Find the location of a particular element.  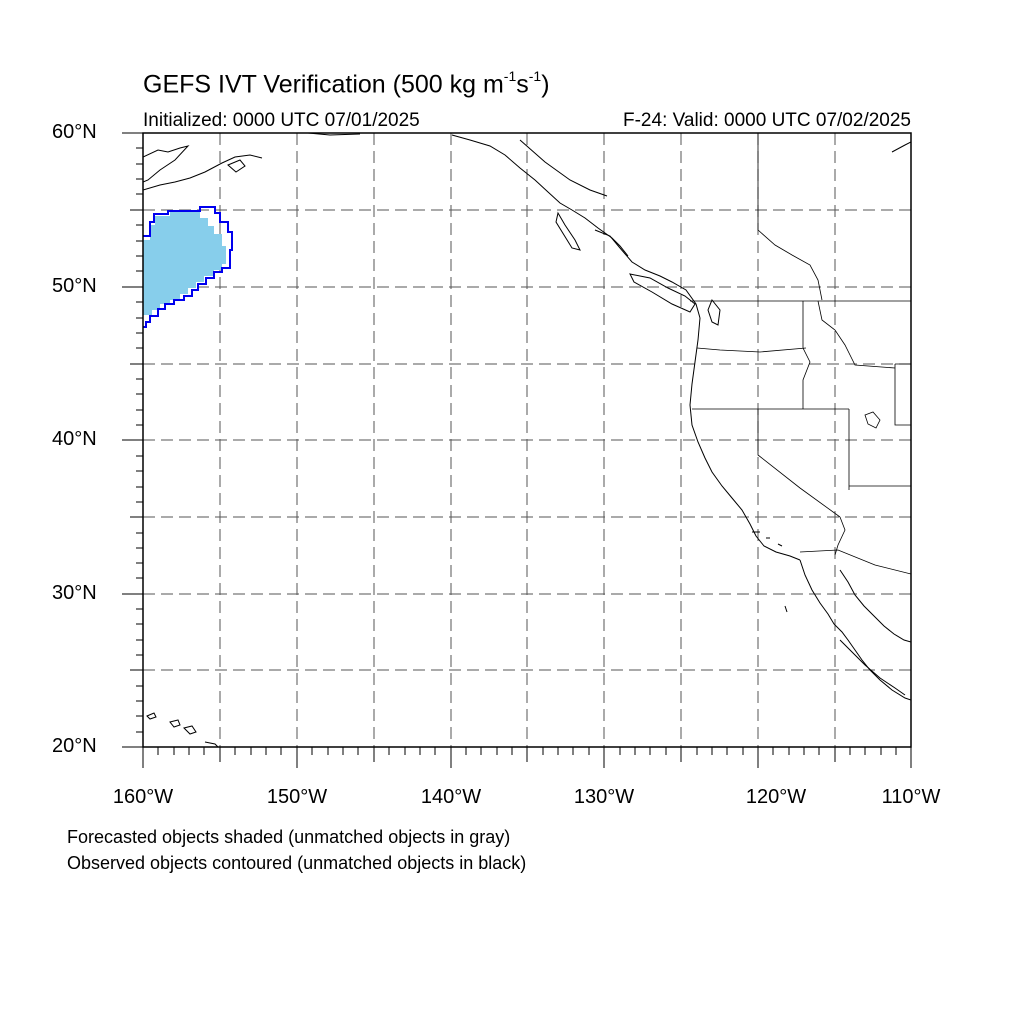

lon-label-110w: 110°W is located at coordinates (911, 797).